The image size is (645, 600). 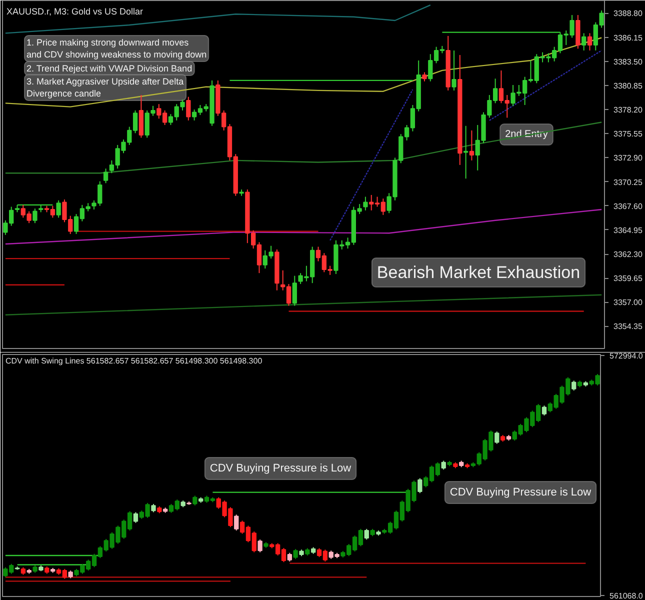 I want to click on y-tick-label: 3354.35, so click(x=628, y=327).